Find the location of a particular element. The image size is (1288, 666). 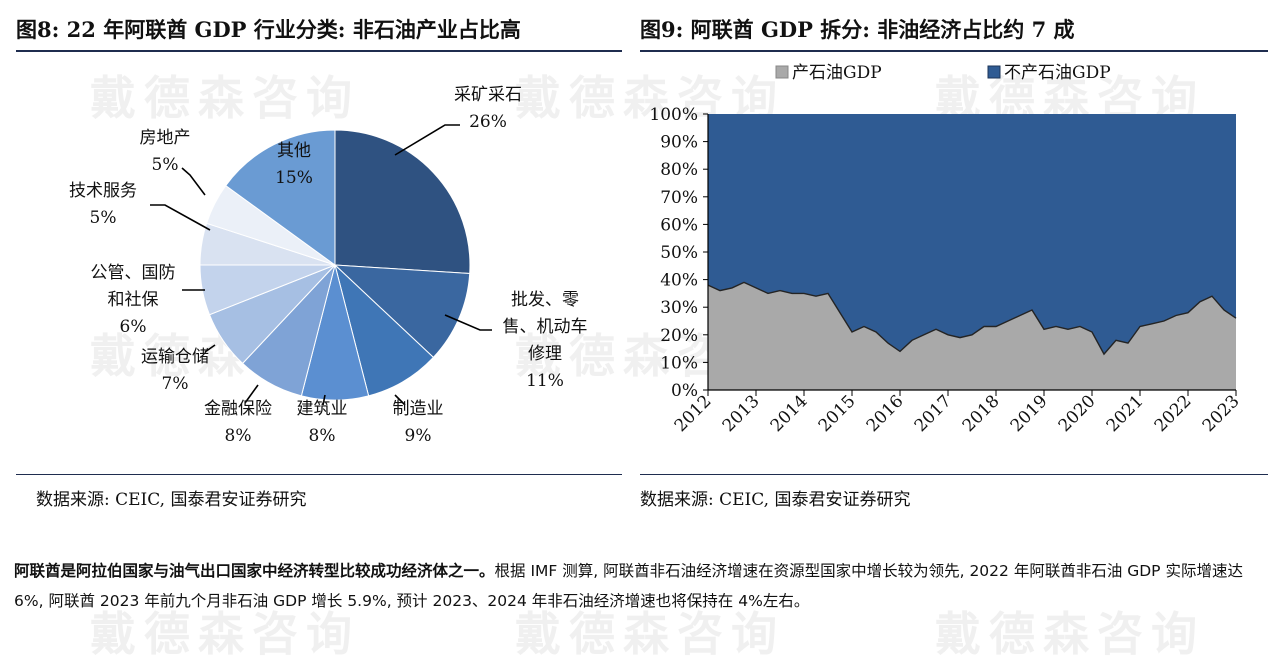

x-tick-label: 2015 is located at coordinates (837, 413).